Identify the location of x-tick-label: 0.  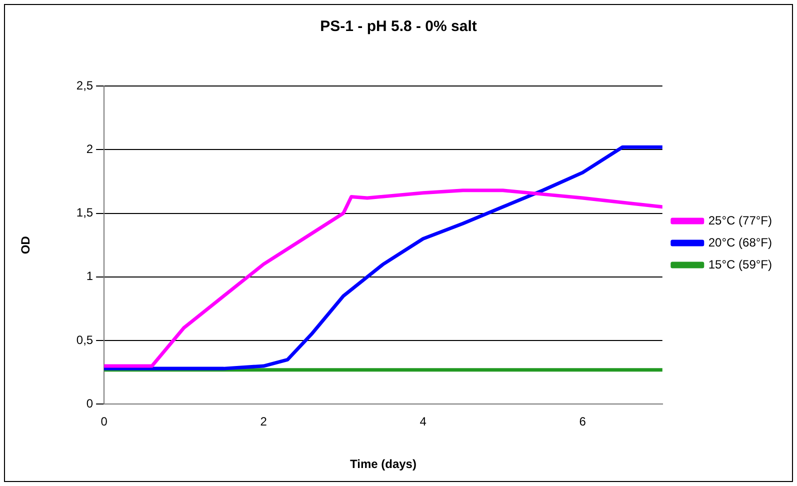
(104, 421).